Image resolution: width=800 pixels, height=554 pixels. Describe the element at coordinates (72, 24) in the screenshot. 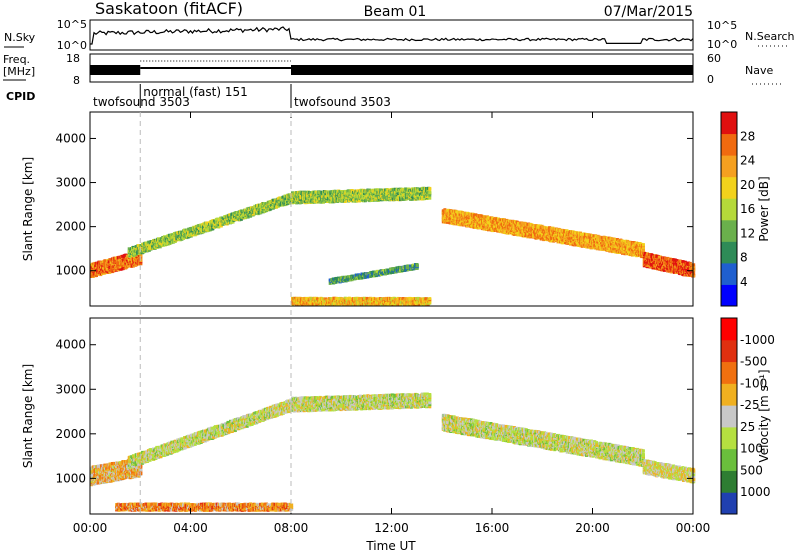

I see `noise-left-tick-high: 10^5` at that location.